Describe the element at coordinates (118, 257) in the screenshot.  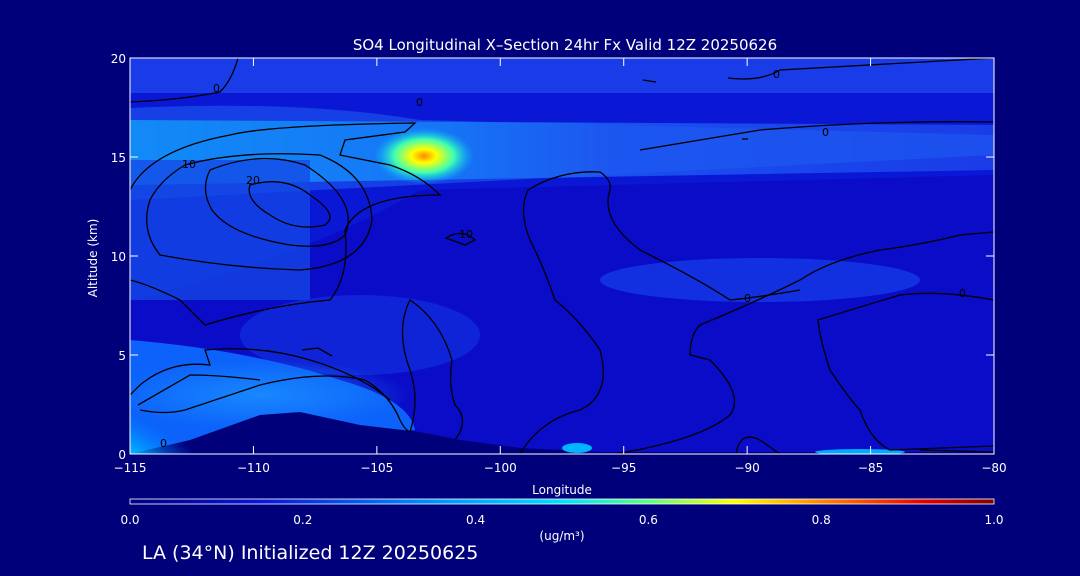
I see `y-tick-label: 10` at that location.